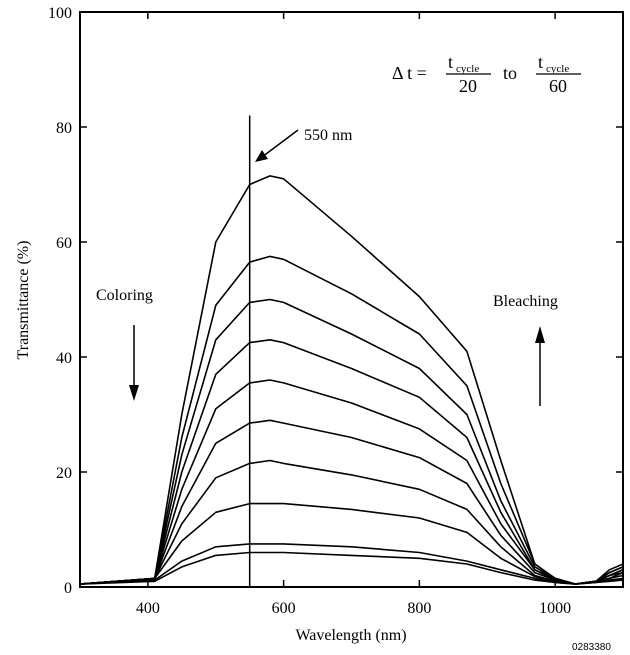 The image size is (630, 655). I want to click on fraction1-denominator: 20, so click(468, 86).